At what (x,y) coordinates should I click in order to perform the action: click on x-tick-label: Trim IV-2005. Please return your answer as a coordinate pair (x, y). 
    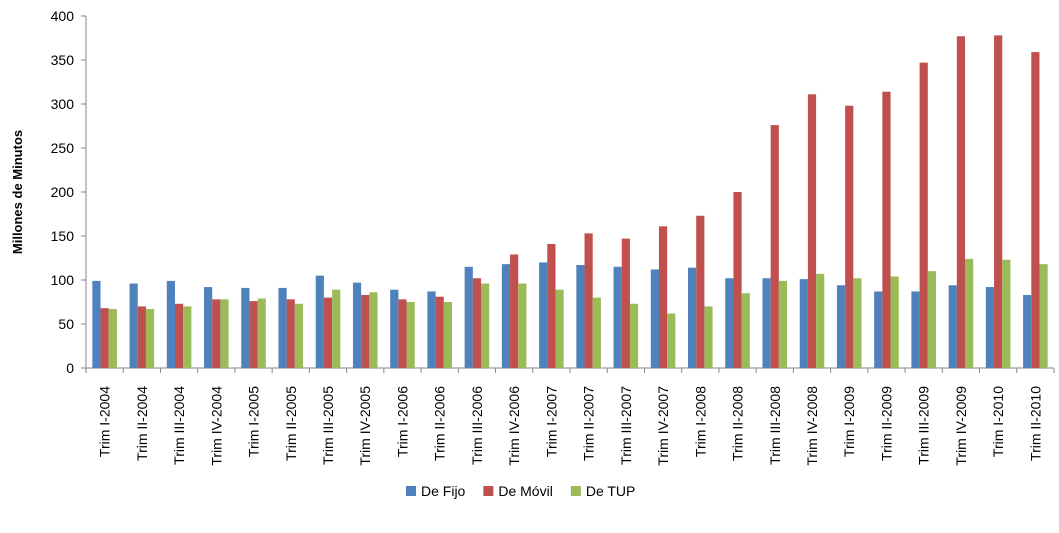
    Looking at the image, I should click on (365, 426).